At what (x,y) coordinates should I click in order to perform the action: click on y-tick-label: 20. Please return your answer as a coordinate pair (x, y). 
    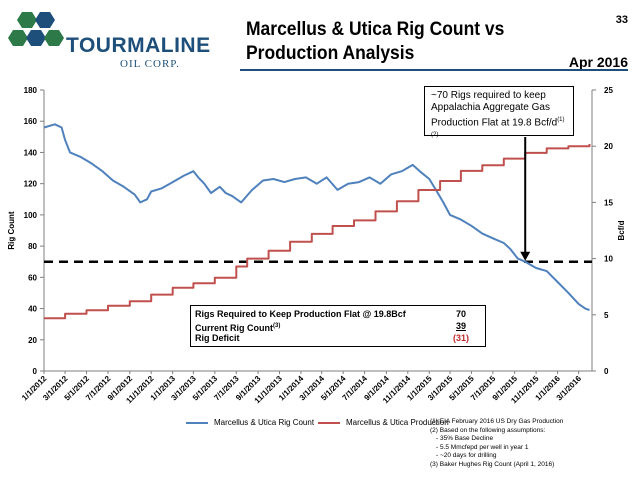
    Looking at the image, I should click on (32, 340).